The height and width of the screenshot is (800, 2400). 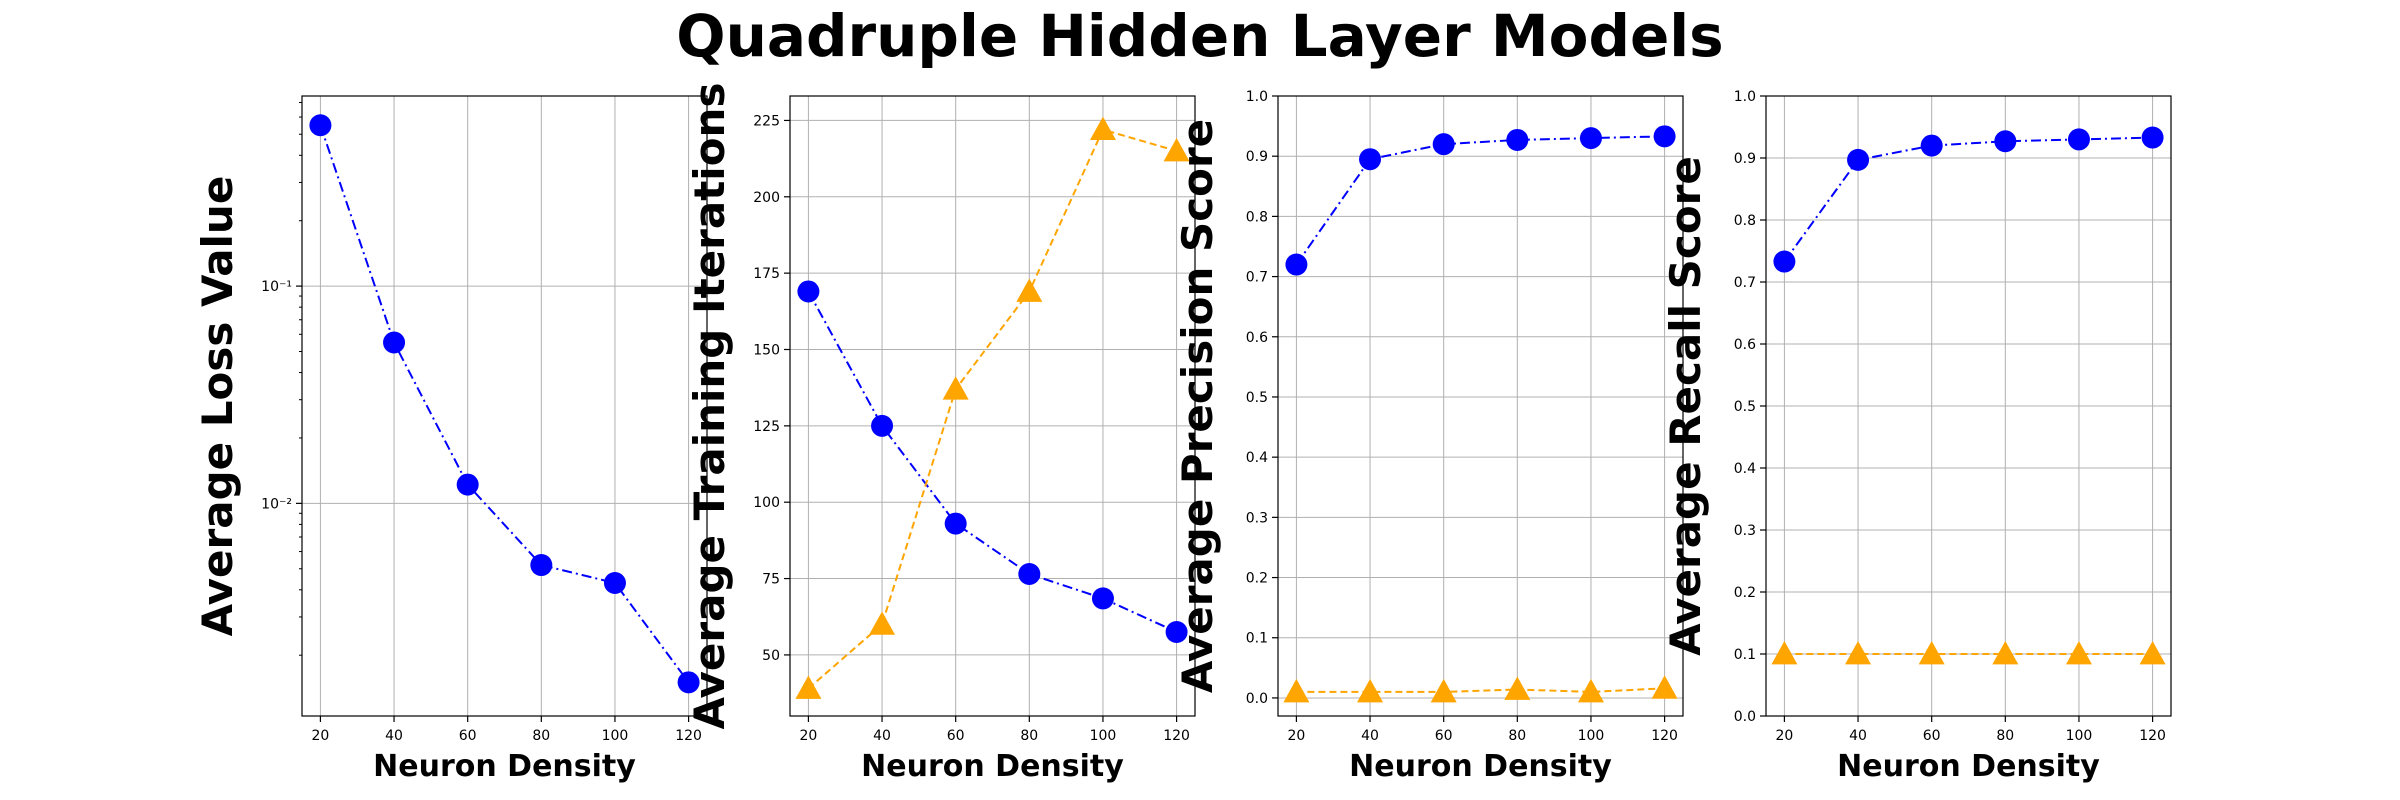 I want to click on figure-title: Quadruple Hidden Layer Models, so click(x=1200, y=36).